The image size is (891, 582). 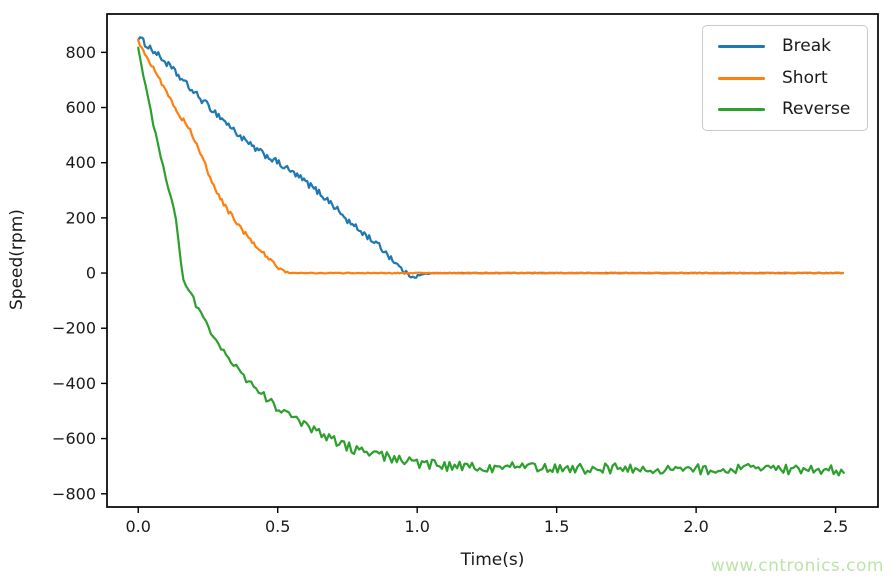 I want to click on legend-item-reverse: Reverse, so click(x=787, y=109).